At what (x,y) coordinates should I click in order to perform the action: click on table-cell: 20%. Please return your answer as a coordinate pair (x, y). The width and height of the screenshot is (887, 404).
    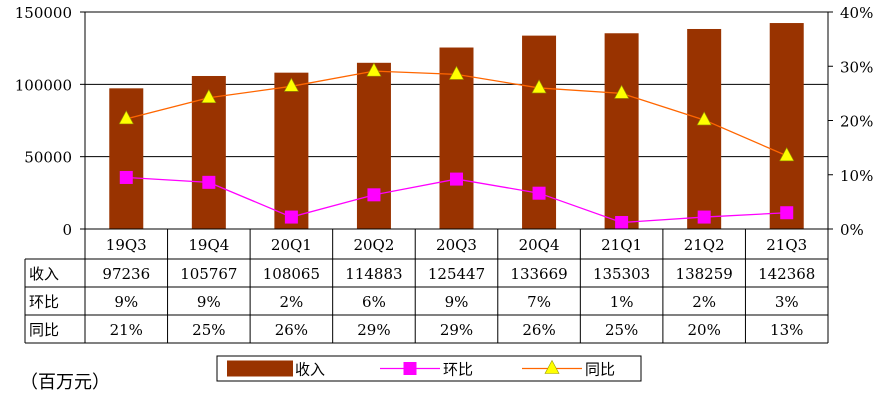
    Looking at the image, I should click on (703, 330).